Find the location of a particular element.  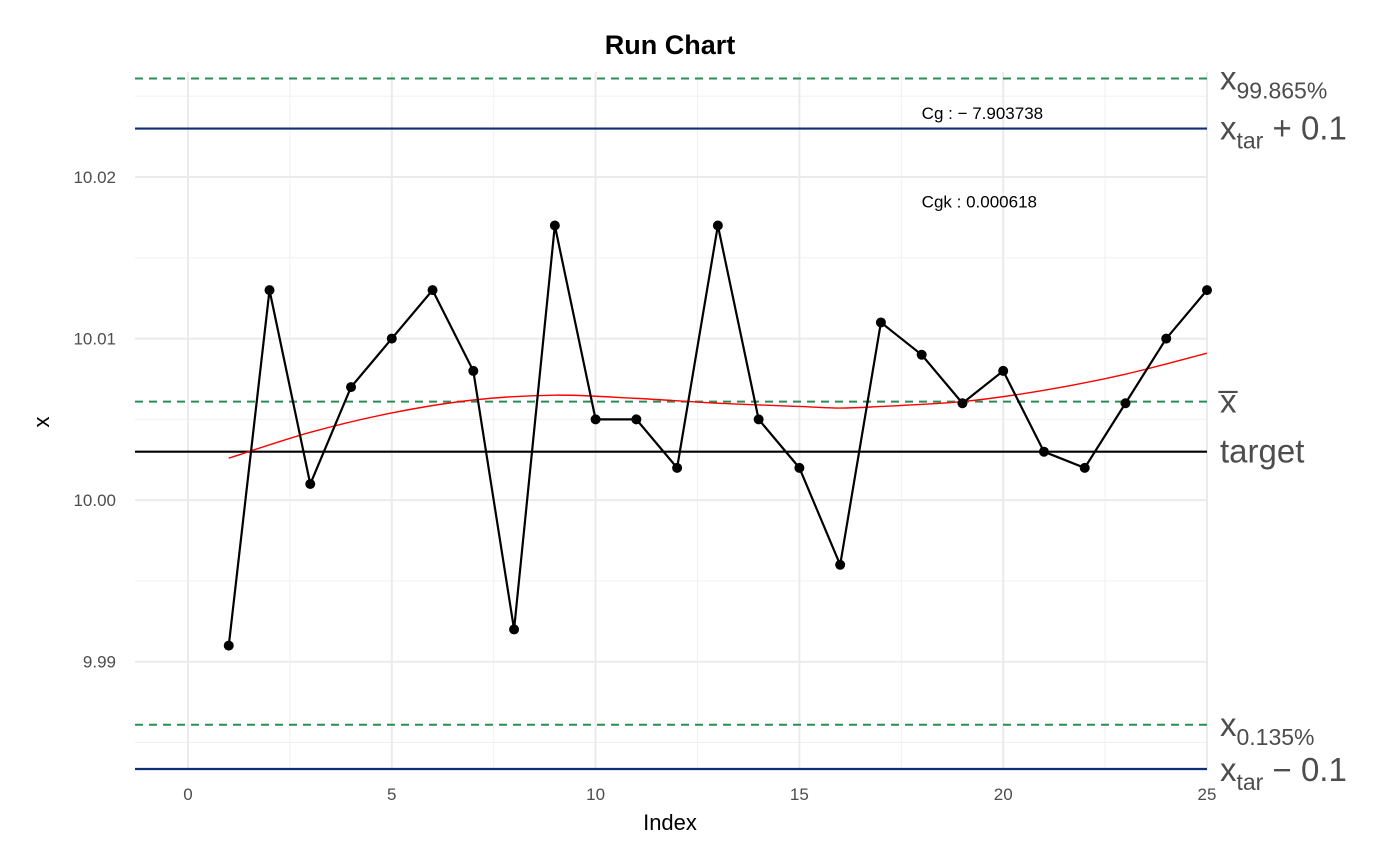

y-tick-label: 10.01 is located at coordinates (94, 339).